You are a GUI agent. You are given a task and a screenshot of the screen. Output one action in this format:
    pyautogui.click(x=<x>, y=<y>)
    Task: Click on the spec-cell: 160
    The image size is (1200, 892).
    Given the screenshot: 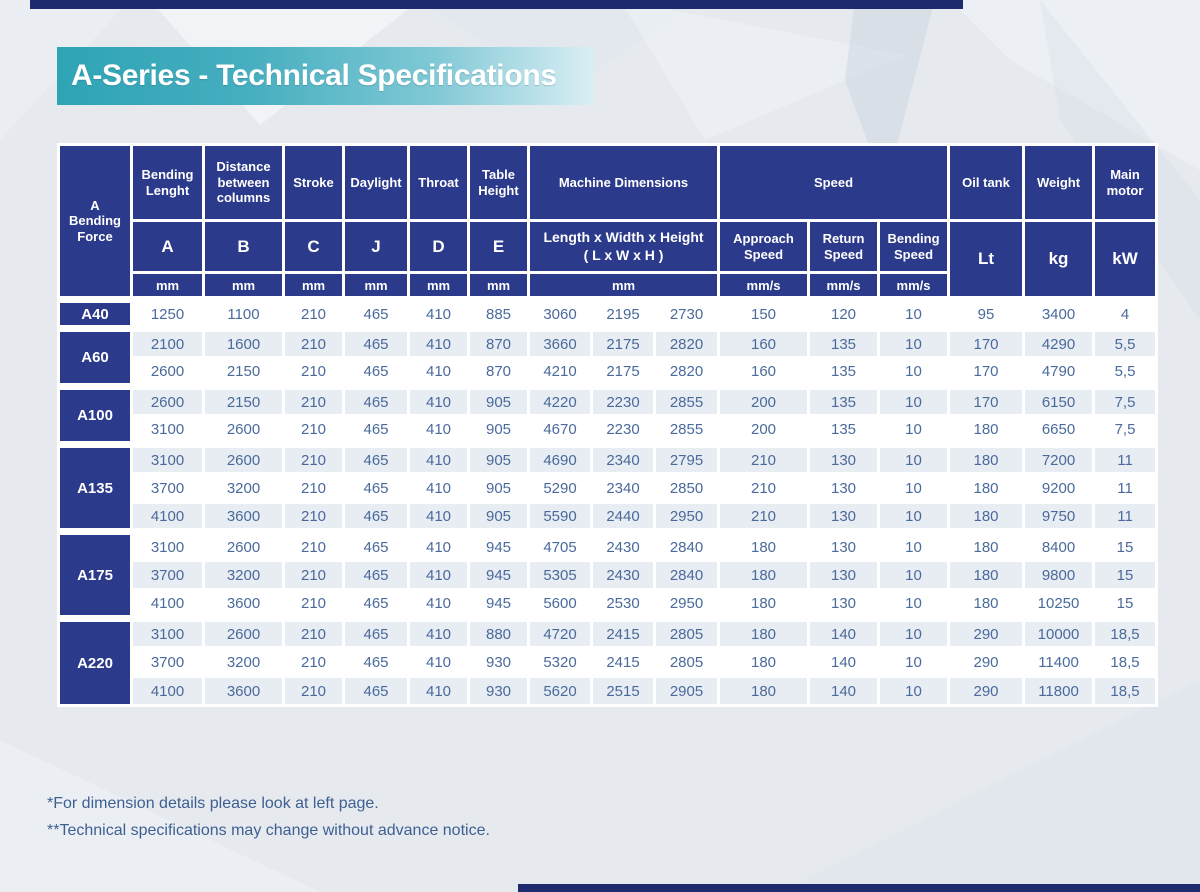 What is the action you would take?
    pyautogui.click(x=764, y=342)
    